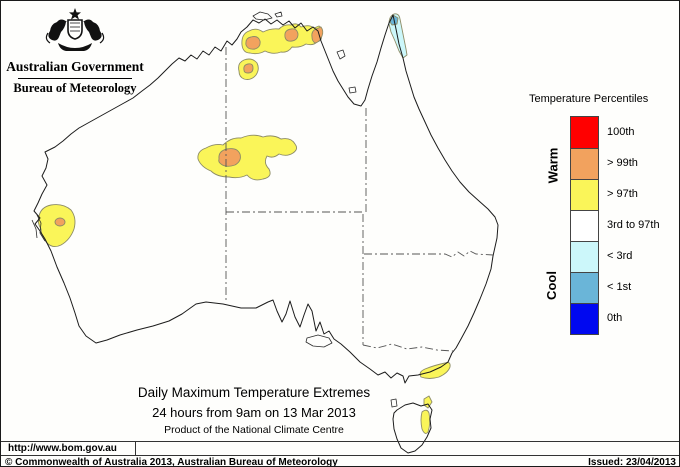 This screenshot has height=467, width=680. I want to click on region-shark-bay-core, so click(60, 222).